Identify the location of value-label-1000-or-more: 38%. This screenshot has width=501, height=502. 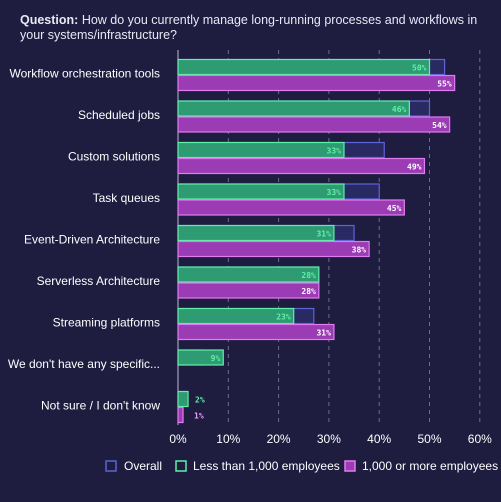
(359, 250).